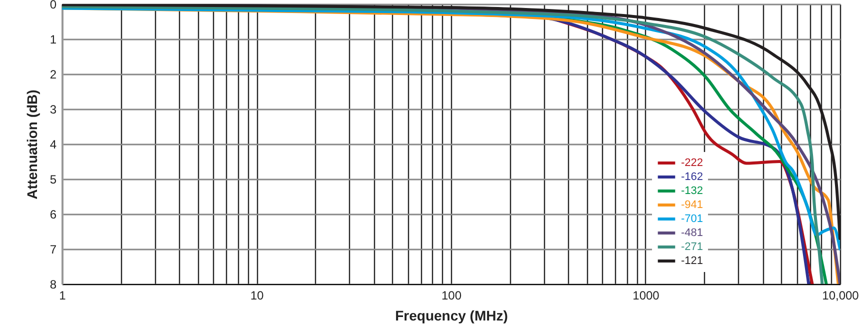 The width and height of the screenshot is (864, 326). Describe the element at coordinates (62, 295) in the screenshot. I see `x-tick-label: 1` at that location.